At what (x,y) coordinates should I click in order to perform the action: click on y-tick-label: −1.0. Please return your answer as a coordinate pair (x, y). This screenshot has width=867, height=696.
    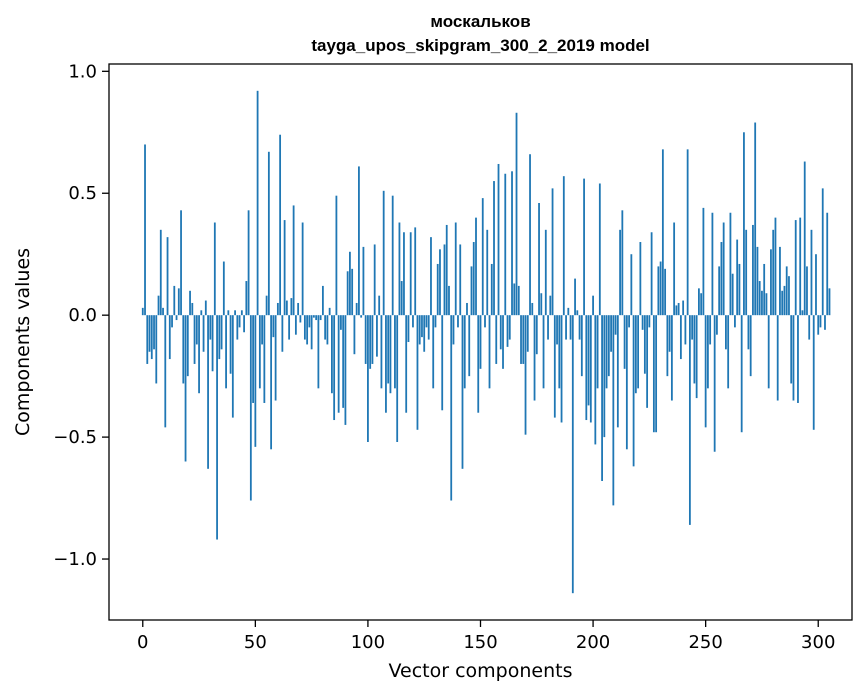
    Looking at the image, I should click on (75, 559).